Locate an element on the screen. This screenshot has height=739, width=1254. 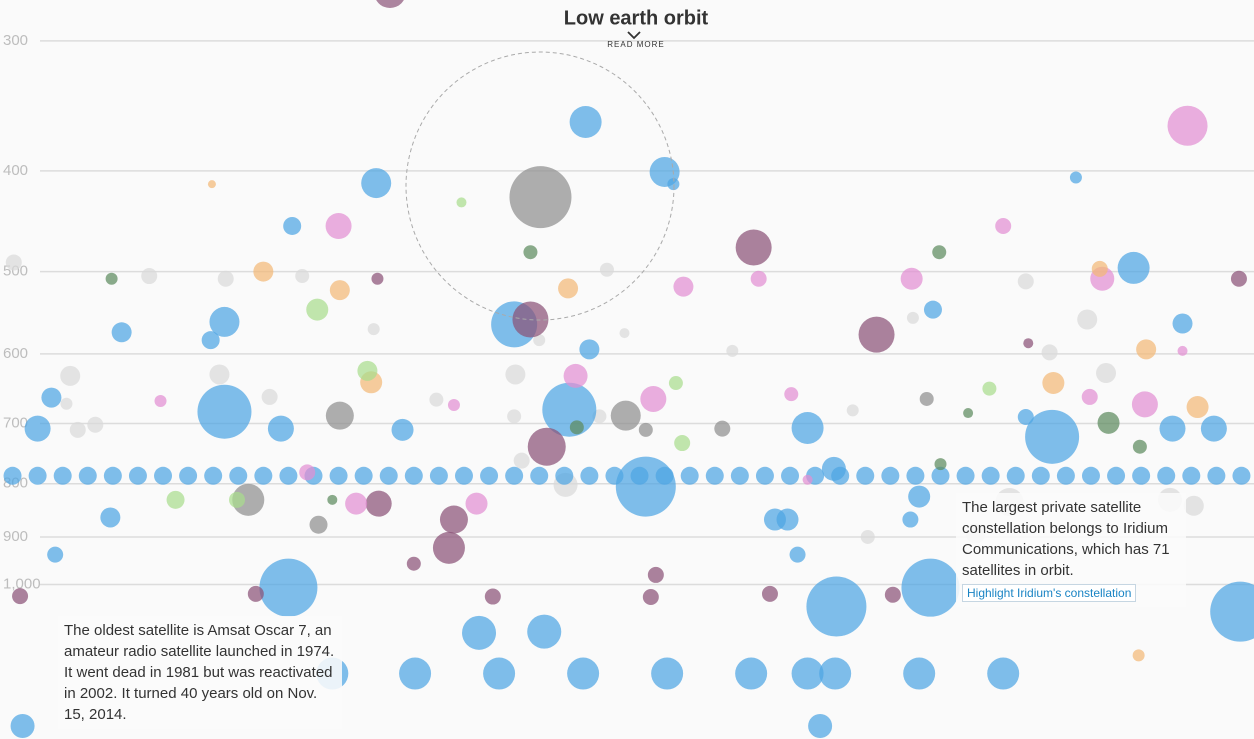
y-tick-label: 900 is located at coordinates (15, 536).